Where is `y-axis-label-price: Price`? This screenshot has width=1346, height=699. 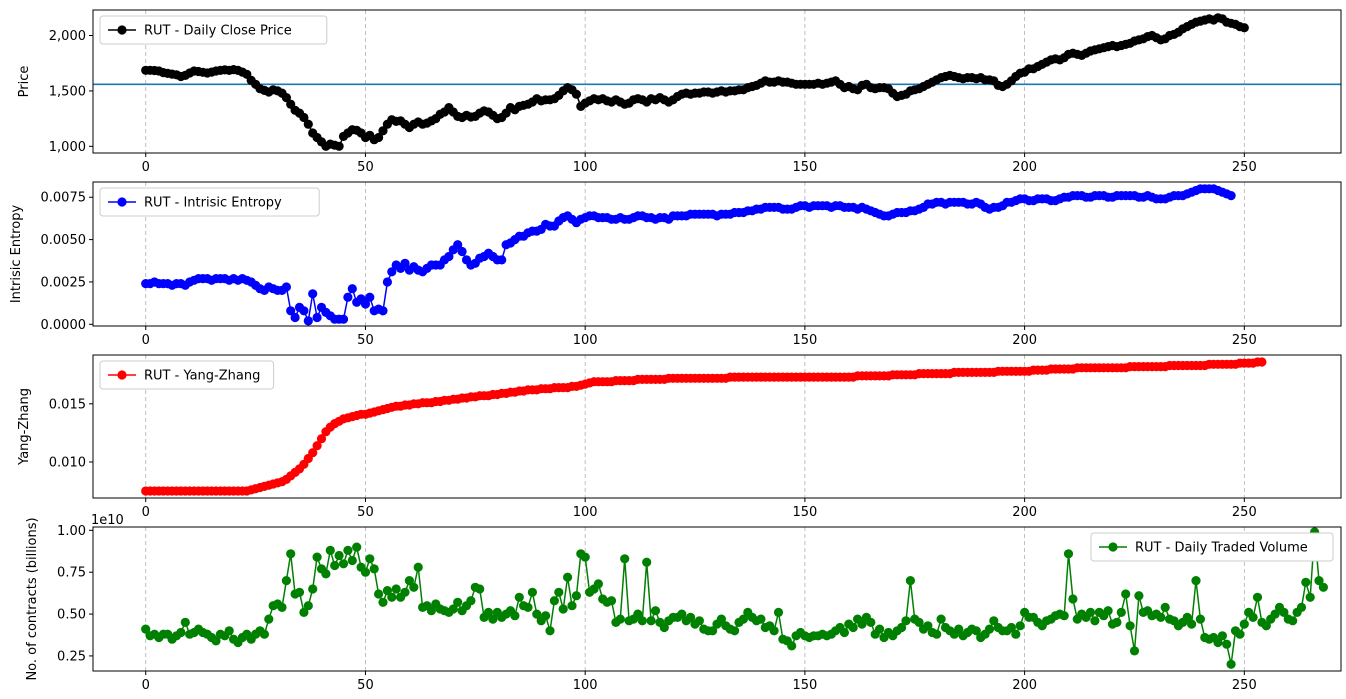 y-axis-label-price: Price is located at coordinates (24, 82).